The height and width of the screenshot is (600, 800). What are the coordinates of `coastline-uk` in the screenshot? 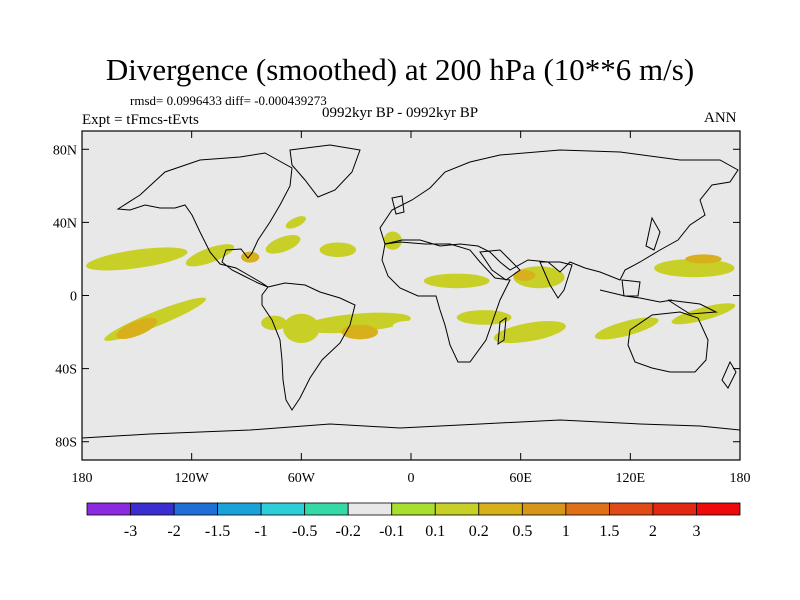 It's located at (398, 205).